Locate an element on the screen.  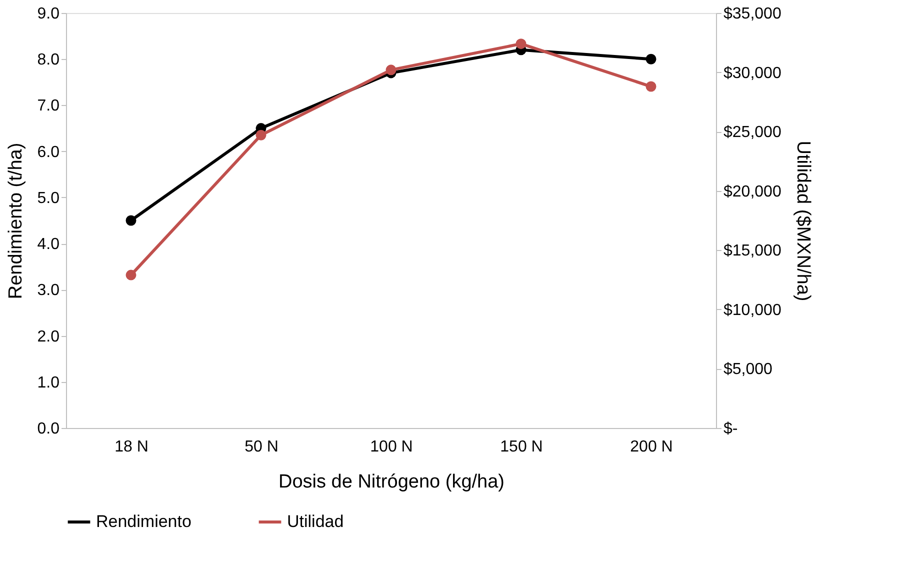
y-tick-label: 7.0 is located at coordinates (48, 106).